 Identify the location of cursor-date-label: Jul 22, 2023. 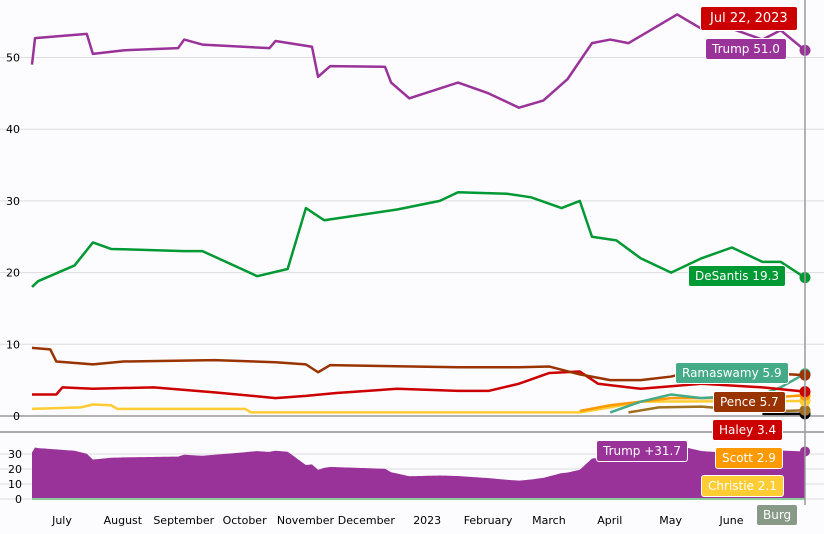
(749, 18).